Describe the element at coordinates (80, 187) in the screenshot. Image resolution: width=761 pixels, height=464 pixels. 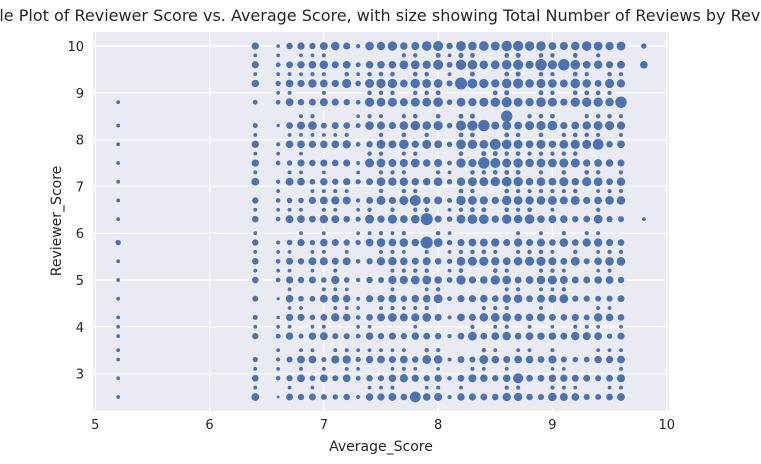
I see `y-tick-label: 7` at that location.